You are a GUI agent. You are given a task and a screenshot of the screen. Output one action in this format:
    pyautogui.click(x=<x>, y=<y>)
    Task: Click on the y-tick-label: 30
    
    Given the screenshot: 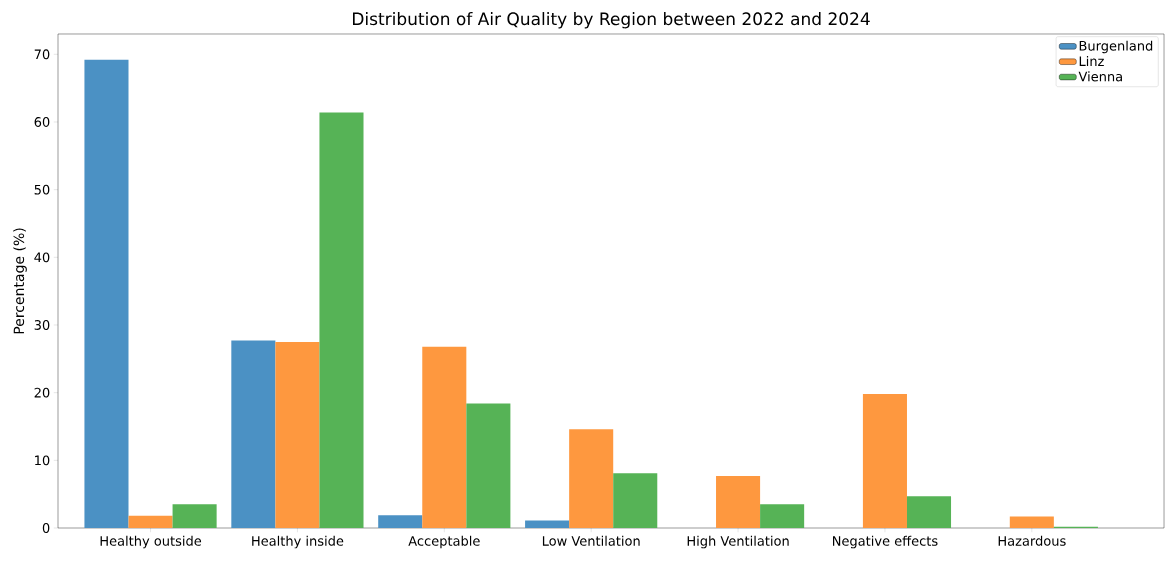 What is the action you would take?
    pyautogui.click(x=42, y=325)
    